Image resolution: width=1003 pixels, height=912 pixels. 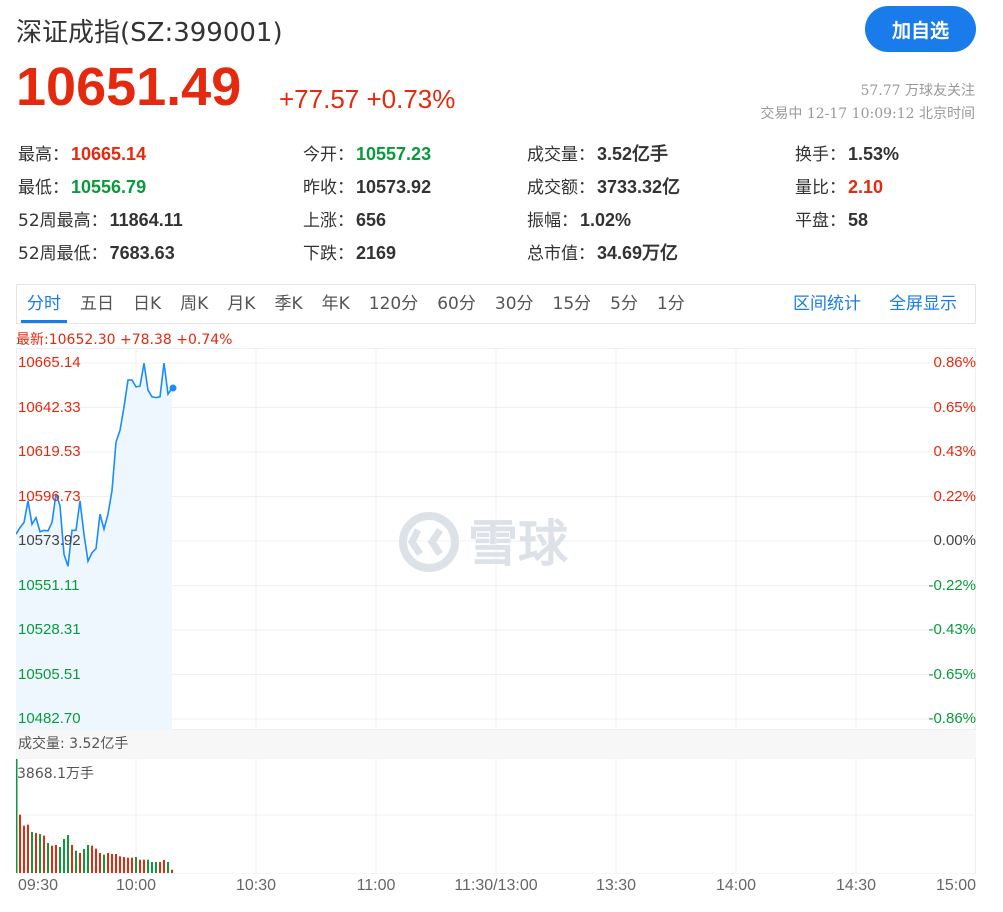 I want to click on xueqiu-watermark-logo: 雪球, so click(x=484, y=542).